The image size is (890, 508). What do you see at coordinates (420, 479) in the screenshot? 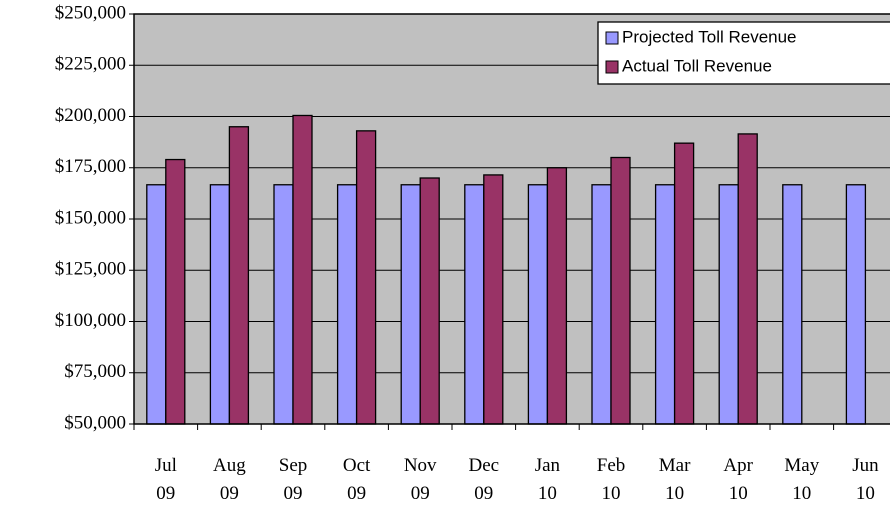
I see `x-tick-label: Nov 09` at bounding box center [420, 479].